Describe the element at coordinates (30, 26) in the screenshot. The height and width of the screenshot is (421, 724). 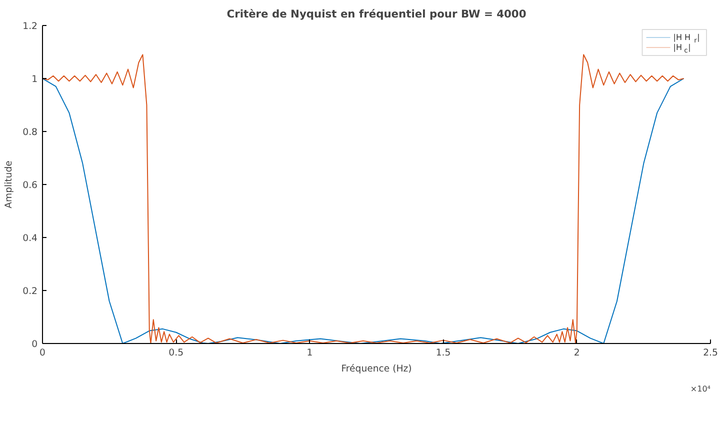
I see `y-tick-label: 1.2` at that location.